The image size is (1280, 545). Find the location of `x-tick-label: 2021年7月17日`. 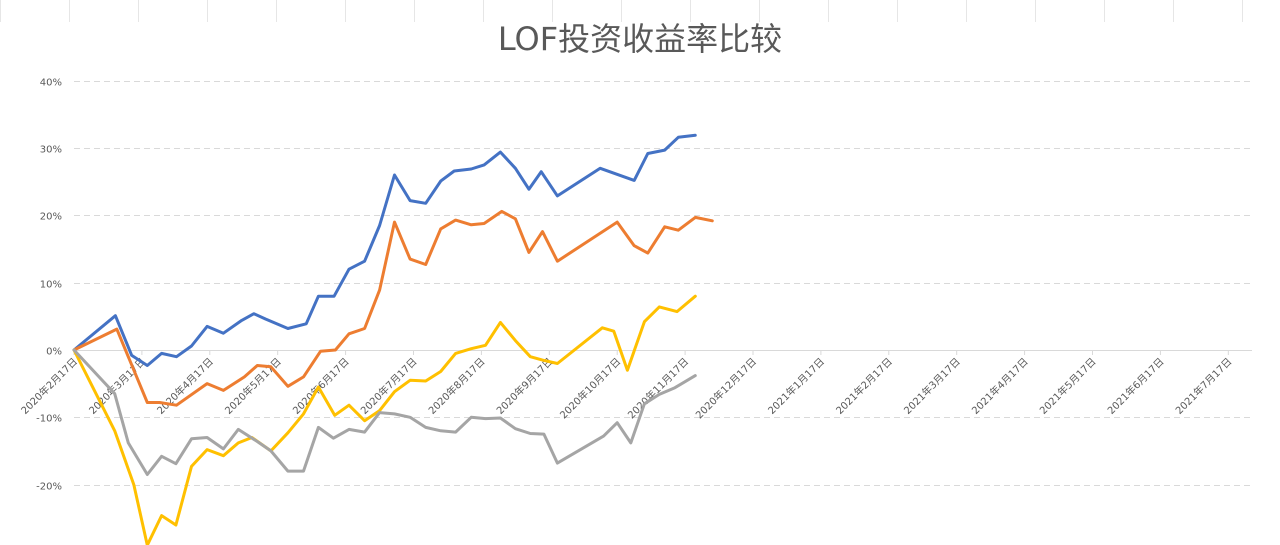

x-tick-label: 2021年7月17日 is located at coordinates (1204, 386).